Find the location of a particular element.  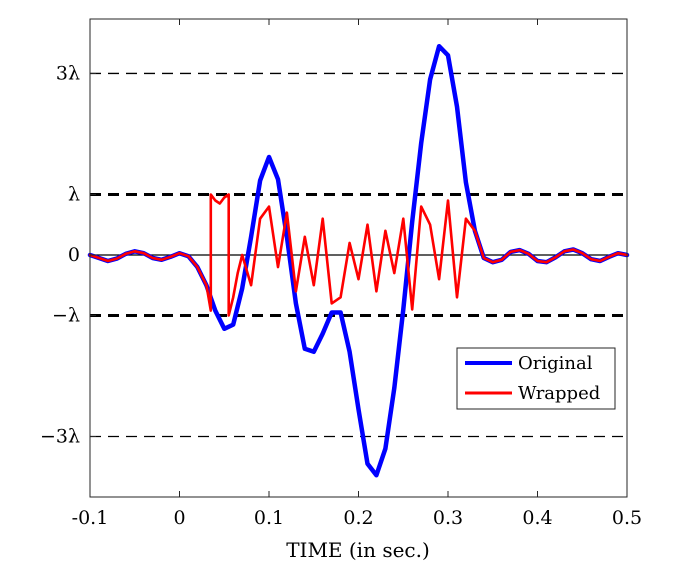

x-tick-label: 0.1 is located at coordinates (269, 518).